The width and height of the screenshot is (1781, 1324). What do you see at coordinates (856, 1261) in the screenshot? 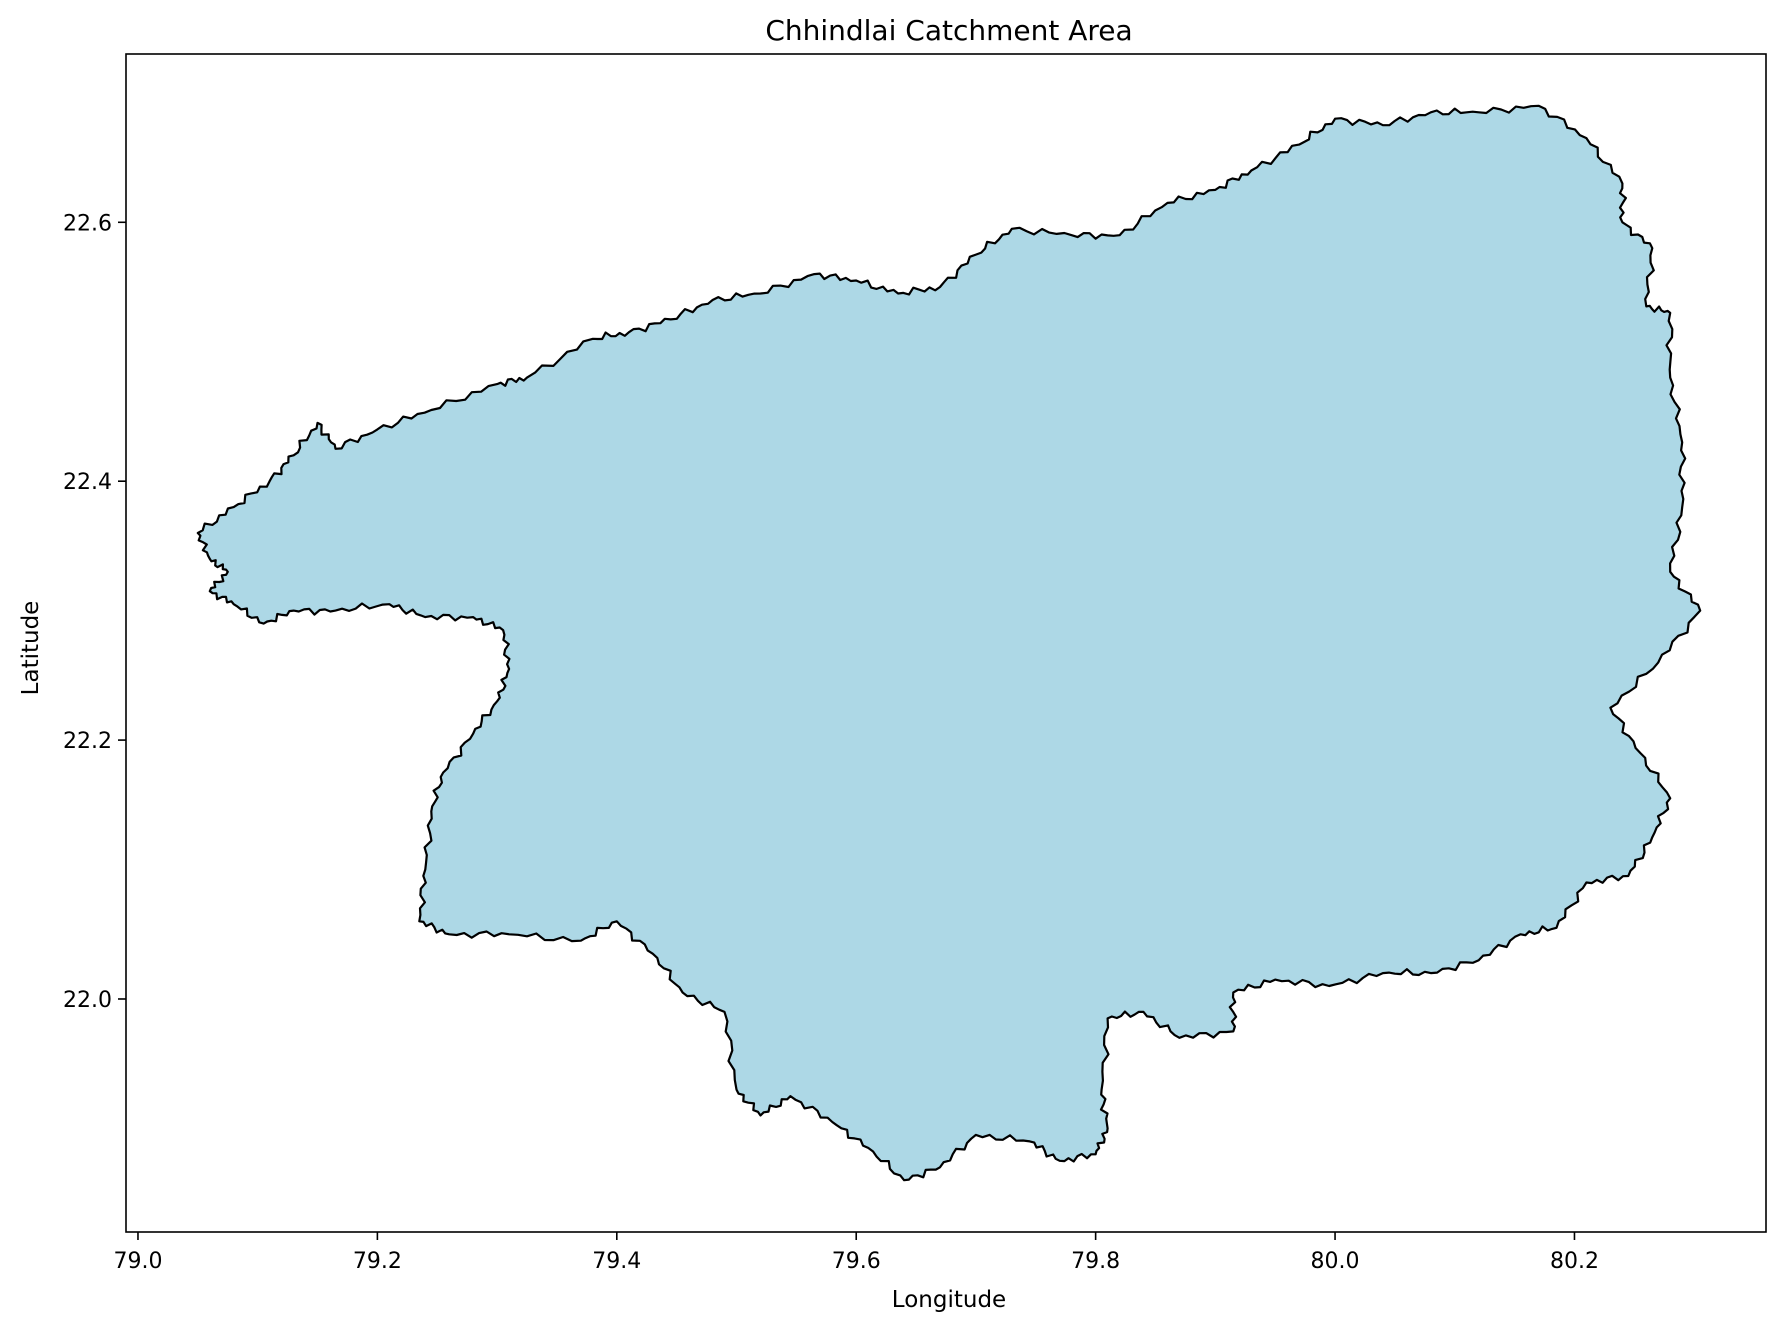
I see `x-tick-label: 79.6` at bounding box center [856, 1261].